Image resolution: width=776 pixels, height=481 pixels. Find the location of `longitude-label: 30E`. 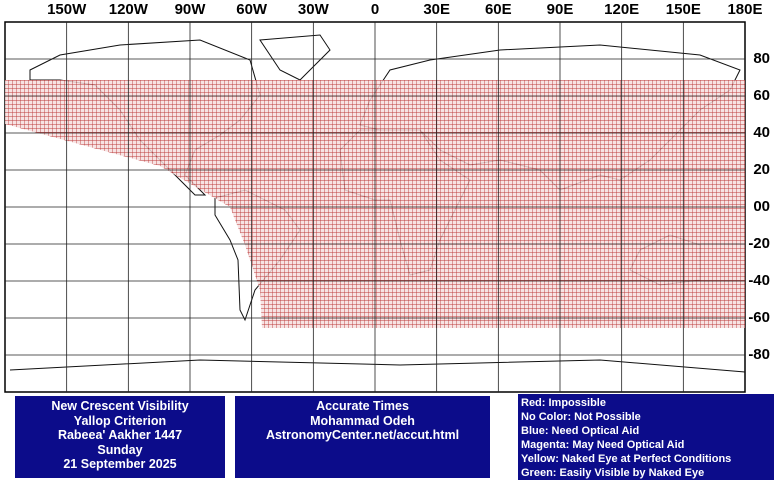

longitude-label: 30E is located at coordinates (436, 9).